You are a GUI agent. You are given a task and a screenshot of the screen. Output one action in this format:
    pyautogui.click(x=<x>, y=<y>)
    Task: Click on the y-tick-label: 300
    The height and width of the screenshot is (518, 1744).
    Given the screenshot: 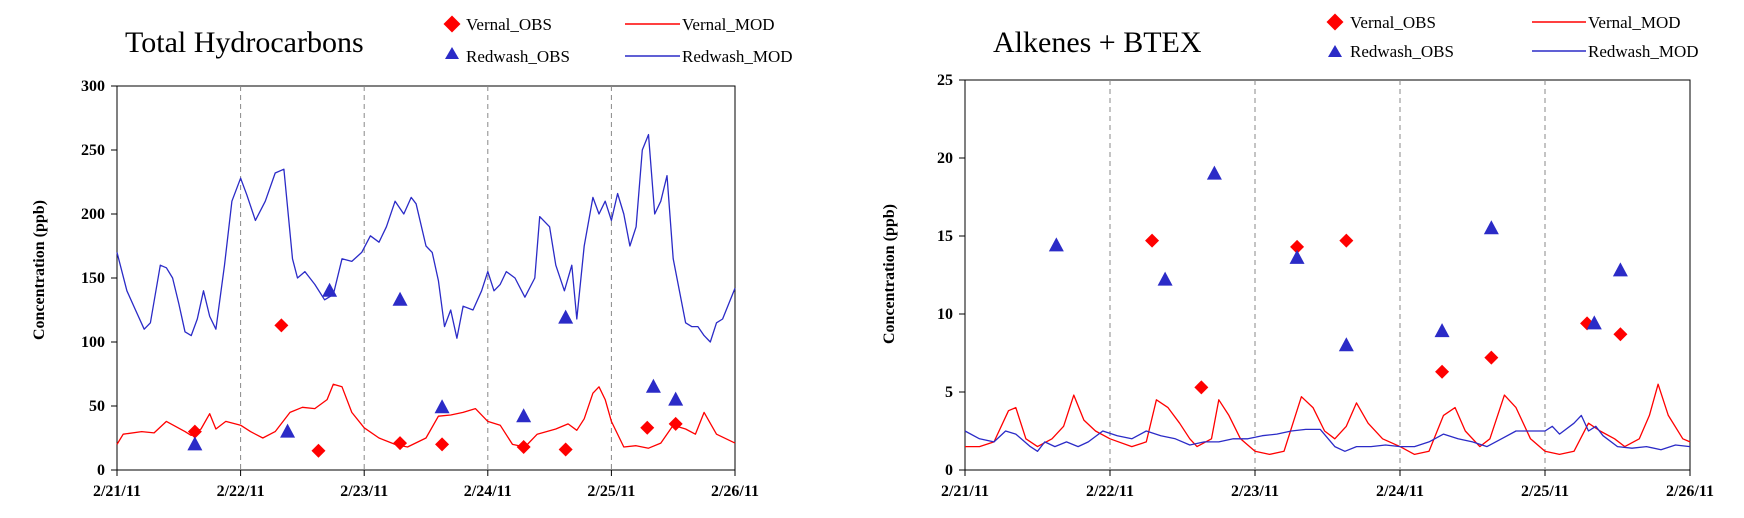 What is the action you would take?
    pyautogui.click(x=93, y=86)
    